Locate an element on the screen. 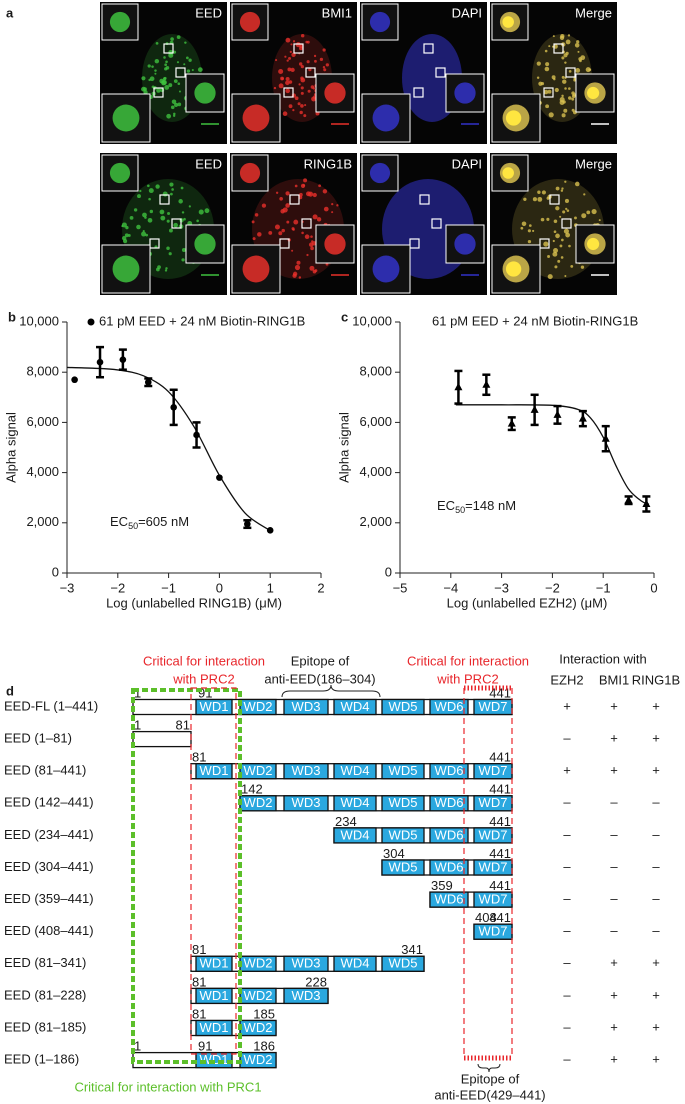 The width and height of the screenshot is (685, 1104). residue-label: 185 is located at coordinates (264, 1013).